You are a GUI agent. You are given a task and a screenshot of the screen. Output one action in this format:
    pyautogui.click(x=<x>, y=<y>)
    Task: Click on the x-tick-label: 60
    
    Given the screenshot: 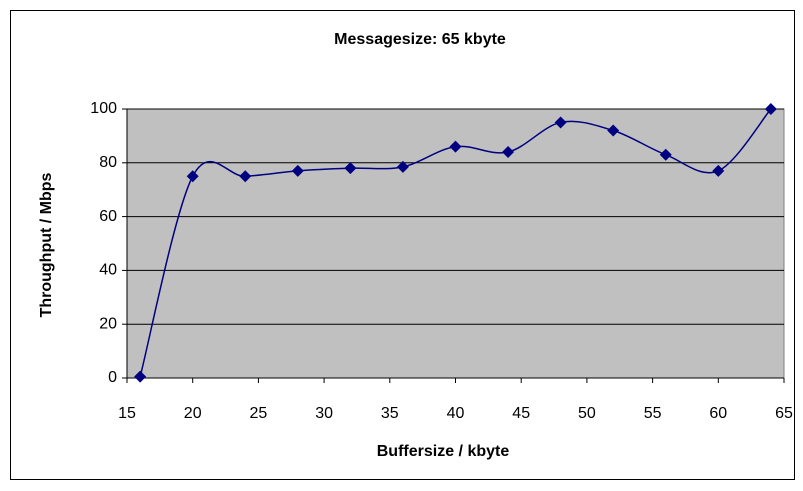 What is the action you would take?
    pyautogui.click(x=718, y=413)
    